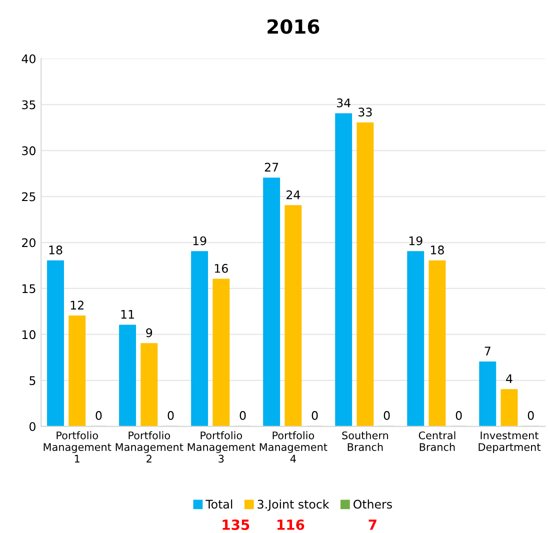 Image resolution: width=548 pixels, height=533 pixels. I want to click on x-tick-label: Southern Branch, so click(365, 441).